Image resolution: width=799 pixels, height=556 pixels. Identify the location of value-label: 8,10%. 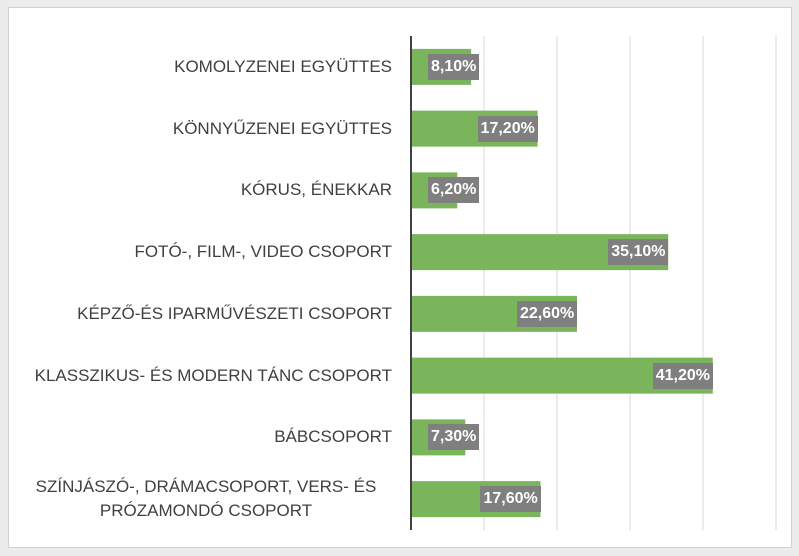
(454, 66).